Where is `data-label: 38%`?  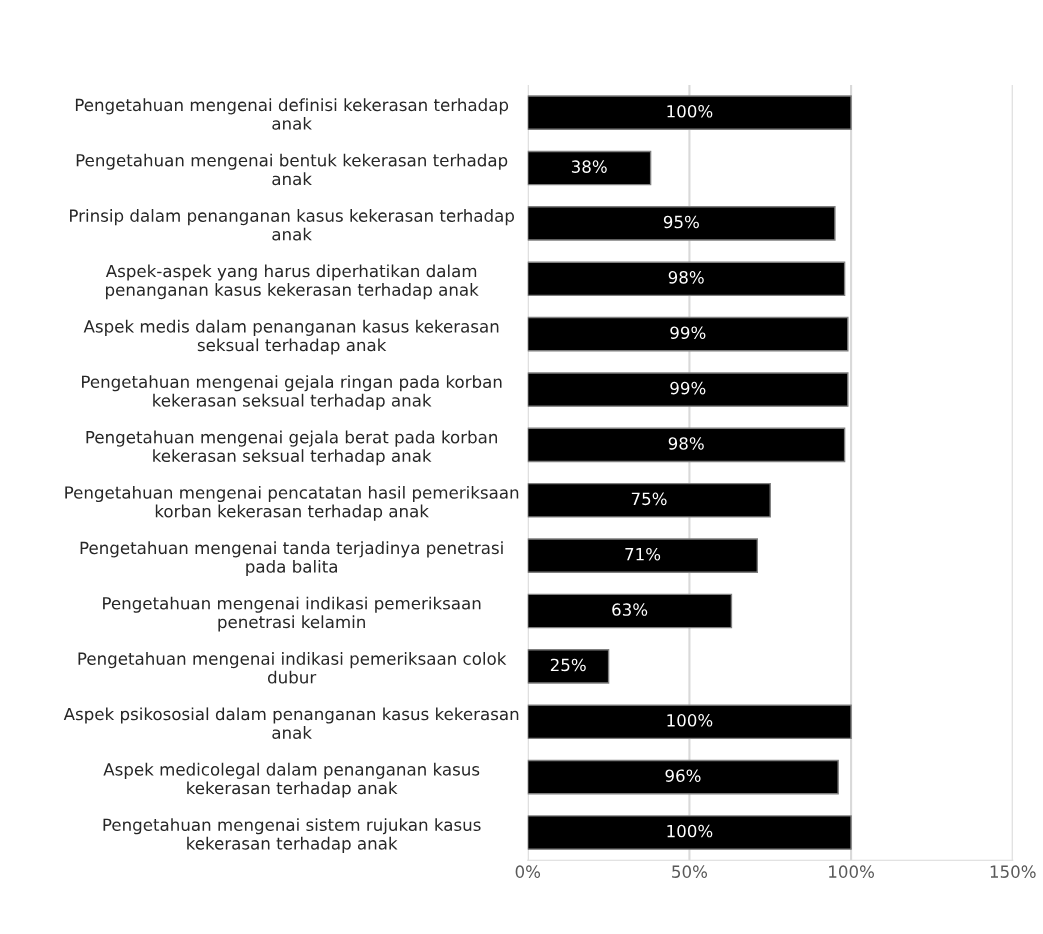 data-label: 38% is located at coordinates (589, 166).